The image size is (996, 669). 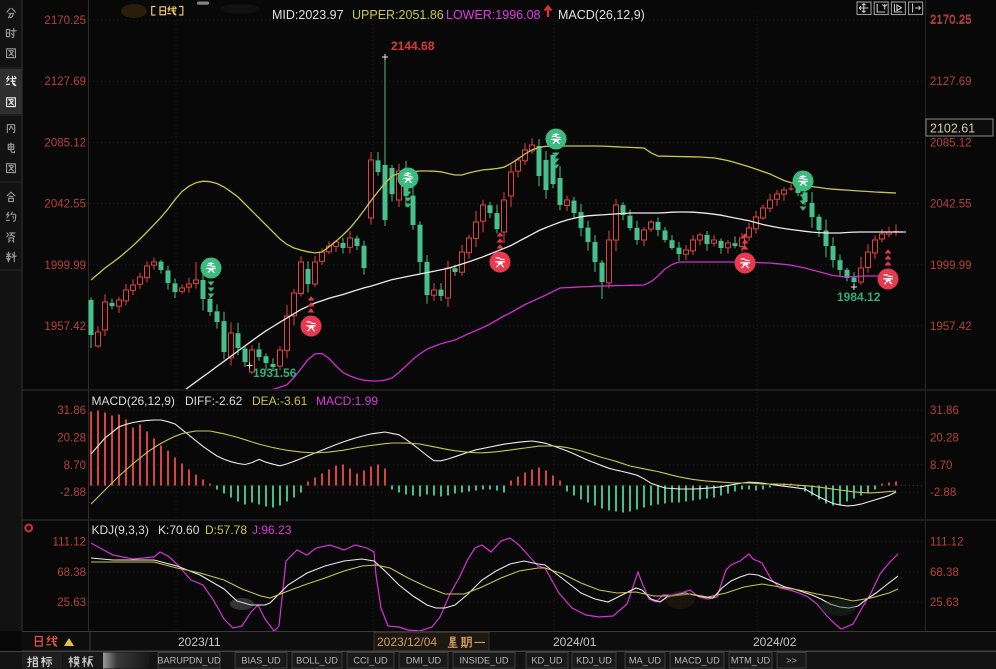 I want to click on svg-text: KDJ(9,3,3), so click(x=120, y=530).